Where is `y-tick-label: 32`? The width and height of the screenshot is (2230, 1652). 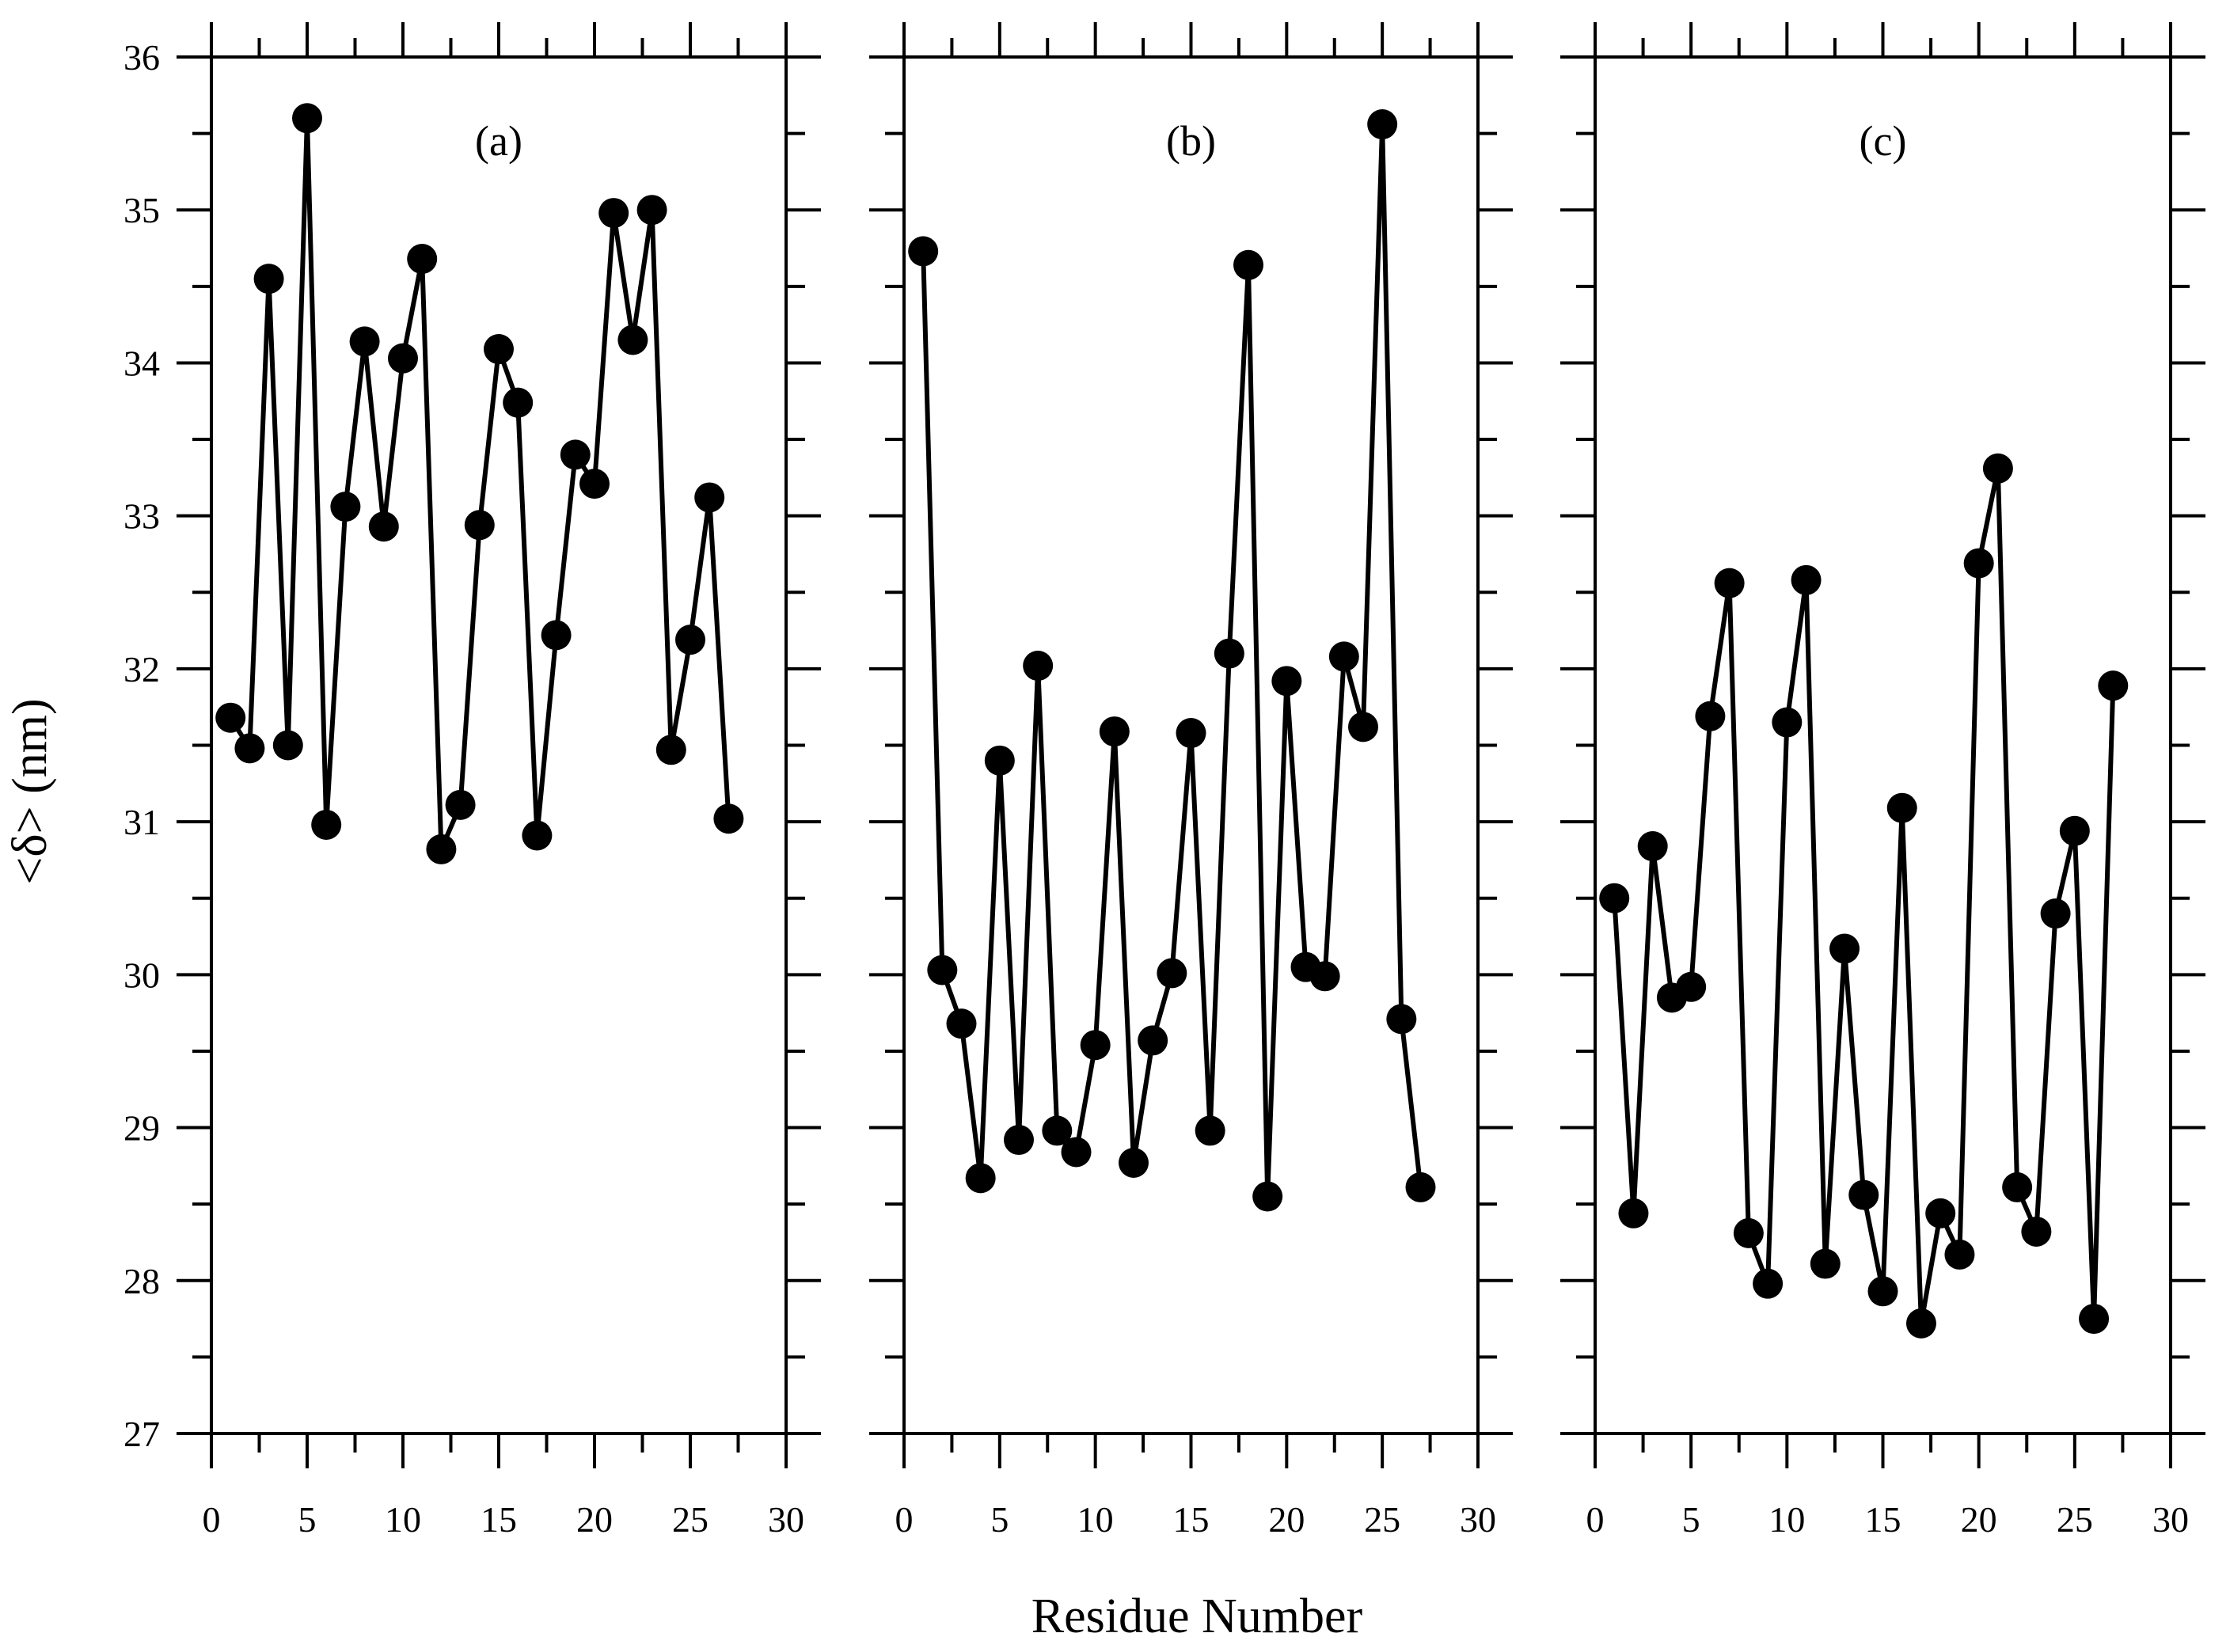 y-tick-label: 32 is located at coordinates (141, 669).